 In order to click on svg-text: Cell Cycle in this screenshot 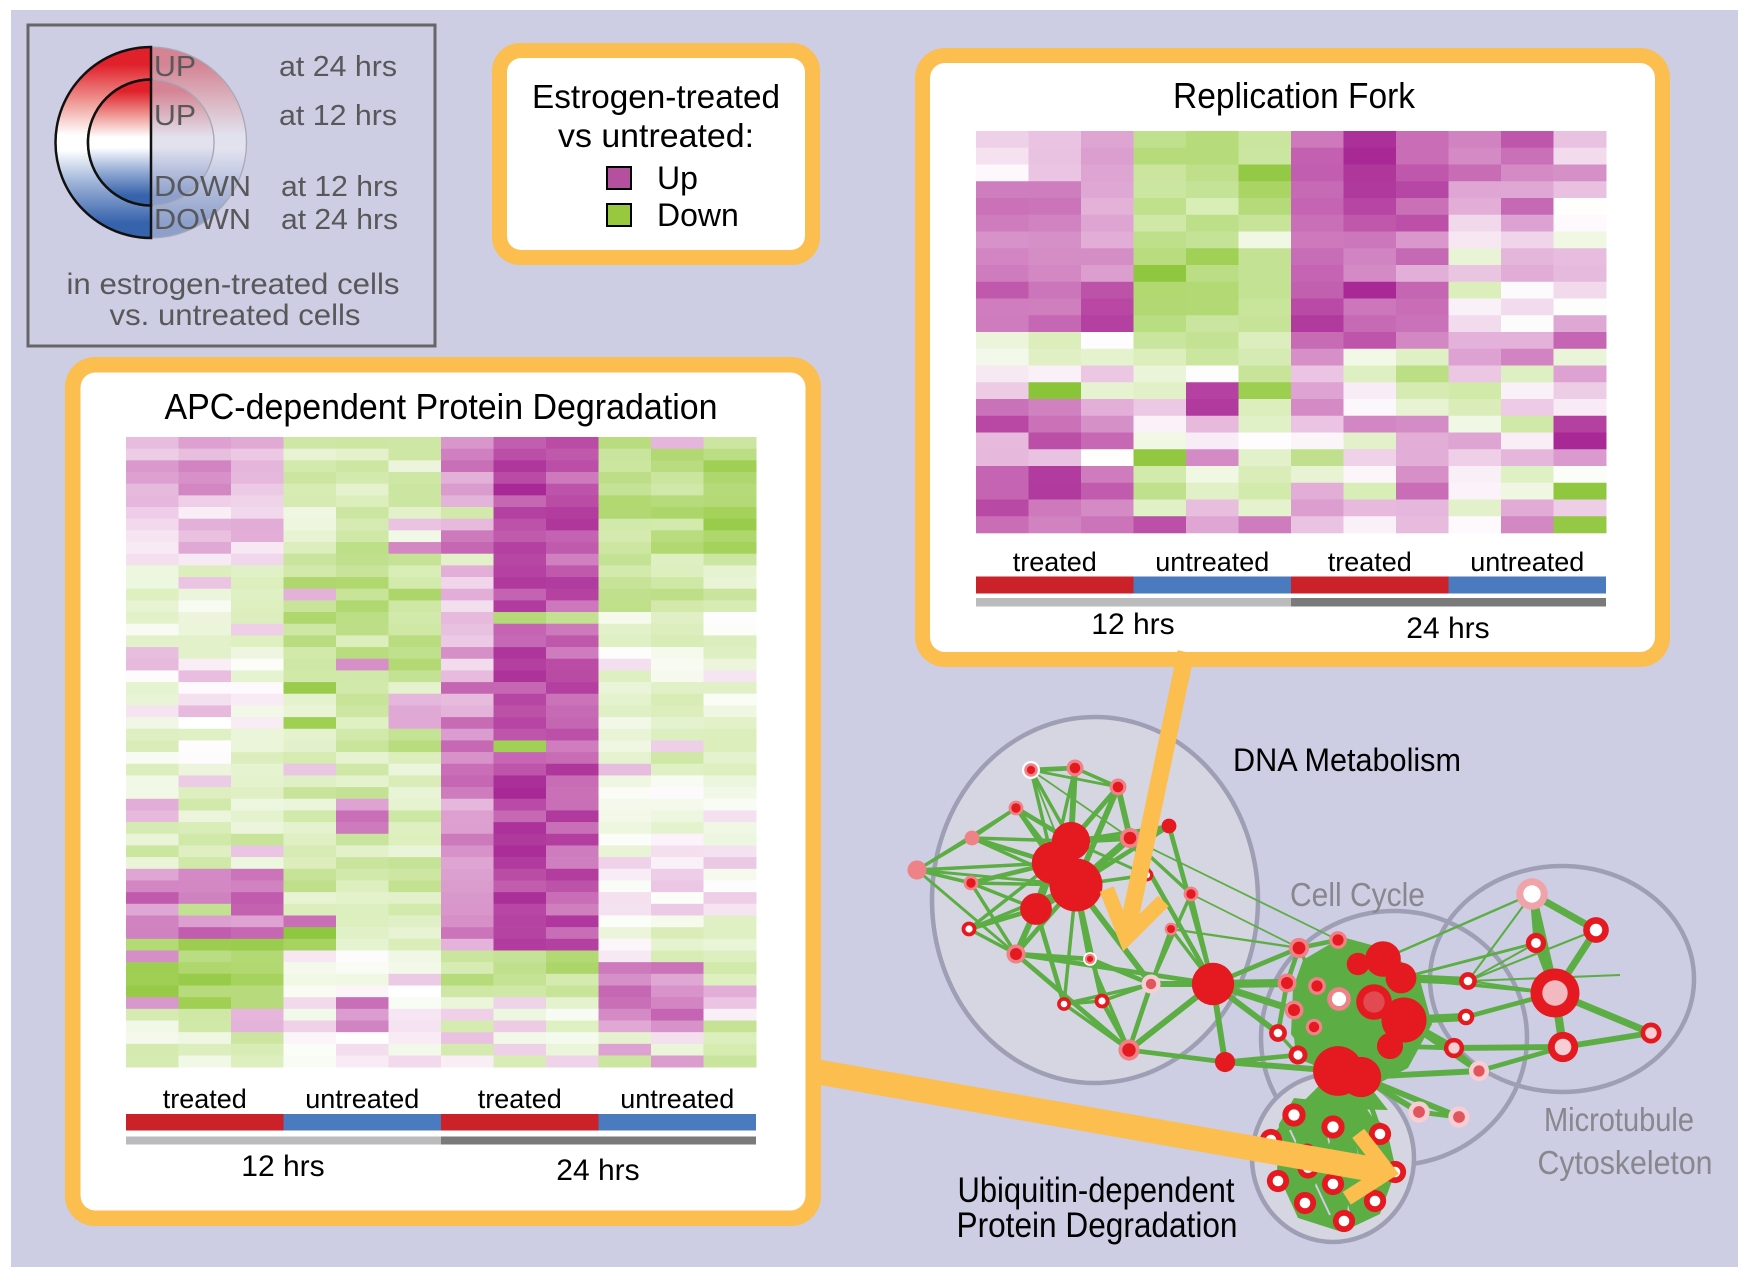, I will do `click(1357, 894)`.